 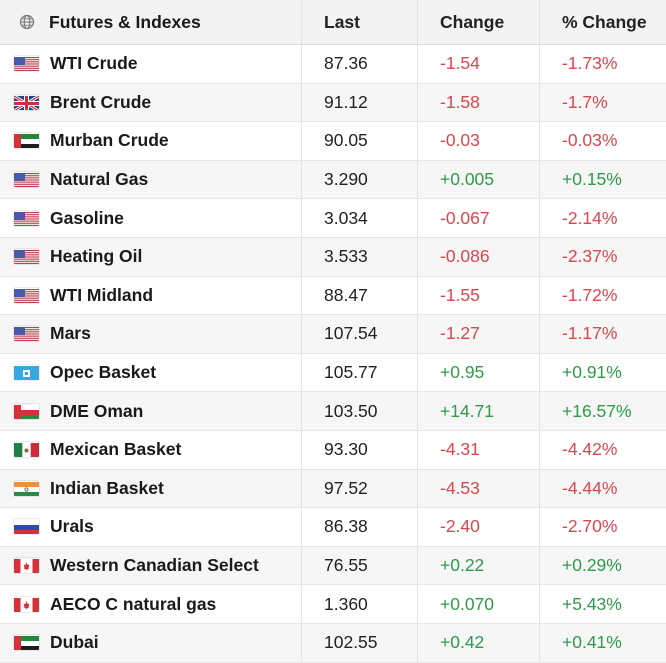 I want to click on percent-change: -2.14%, so click(x=590, y=217).